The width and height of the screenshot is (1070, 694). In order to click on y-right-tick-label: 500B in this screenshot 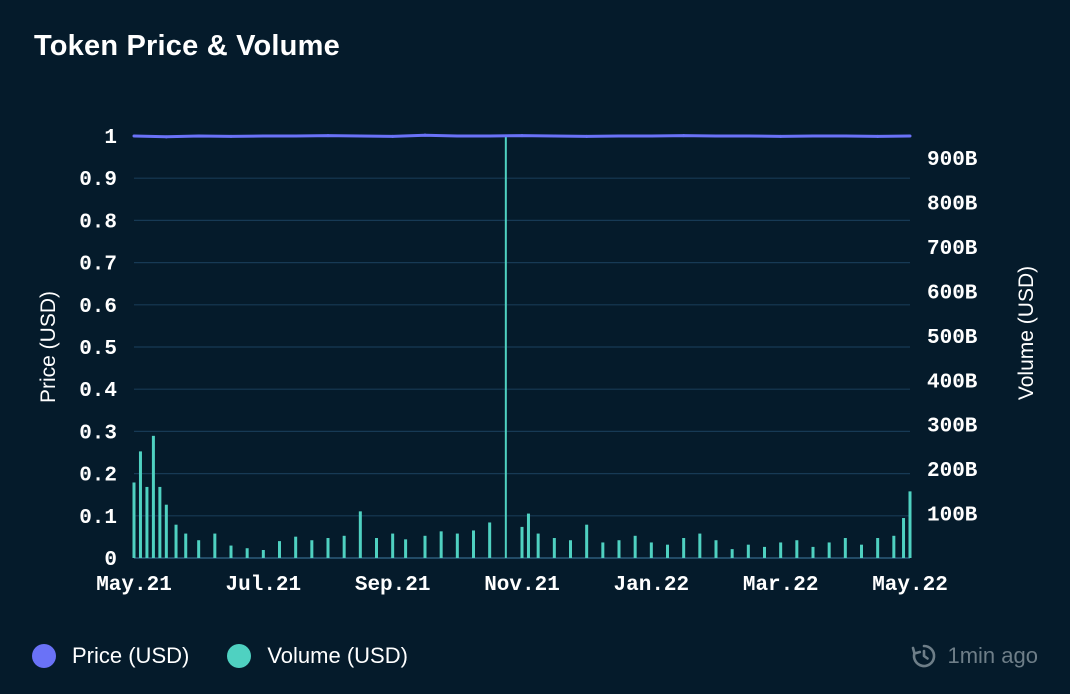, I will do `click(952, 338)`.